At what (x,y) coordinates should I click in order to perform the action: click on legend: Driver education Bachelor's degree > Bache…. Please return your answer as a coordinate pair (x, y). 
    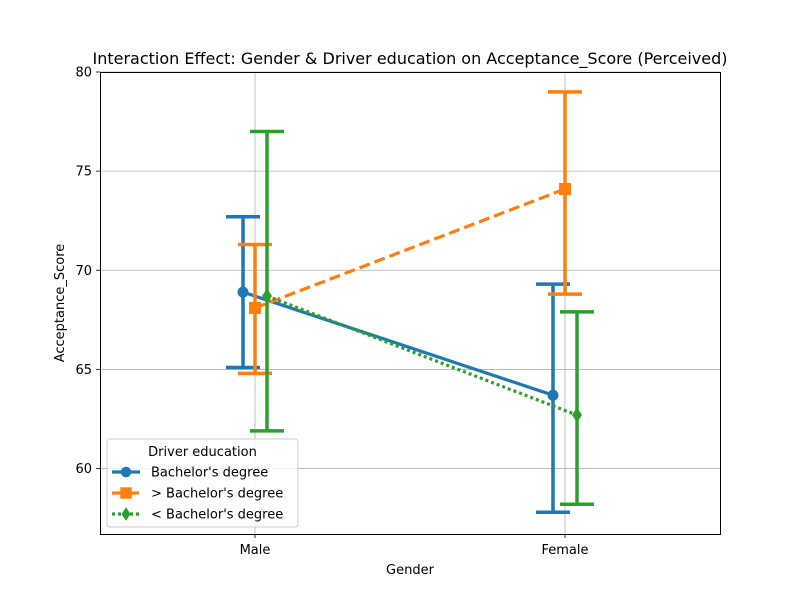
    Looking at the image, I should click on (202, 483).